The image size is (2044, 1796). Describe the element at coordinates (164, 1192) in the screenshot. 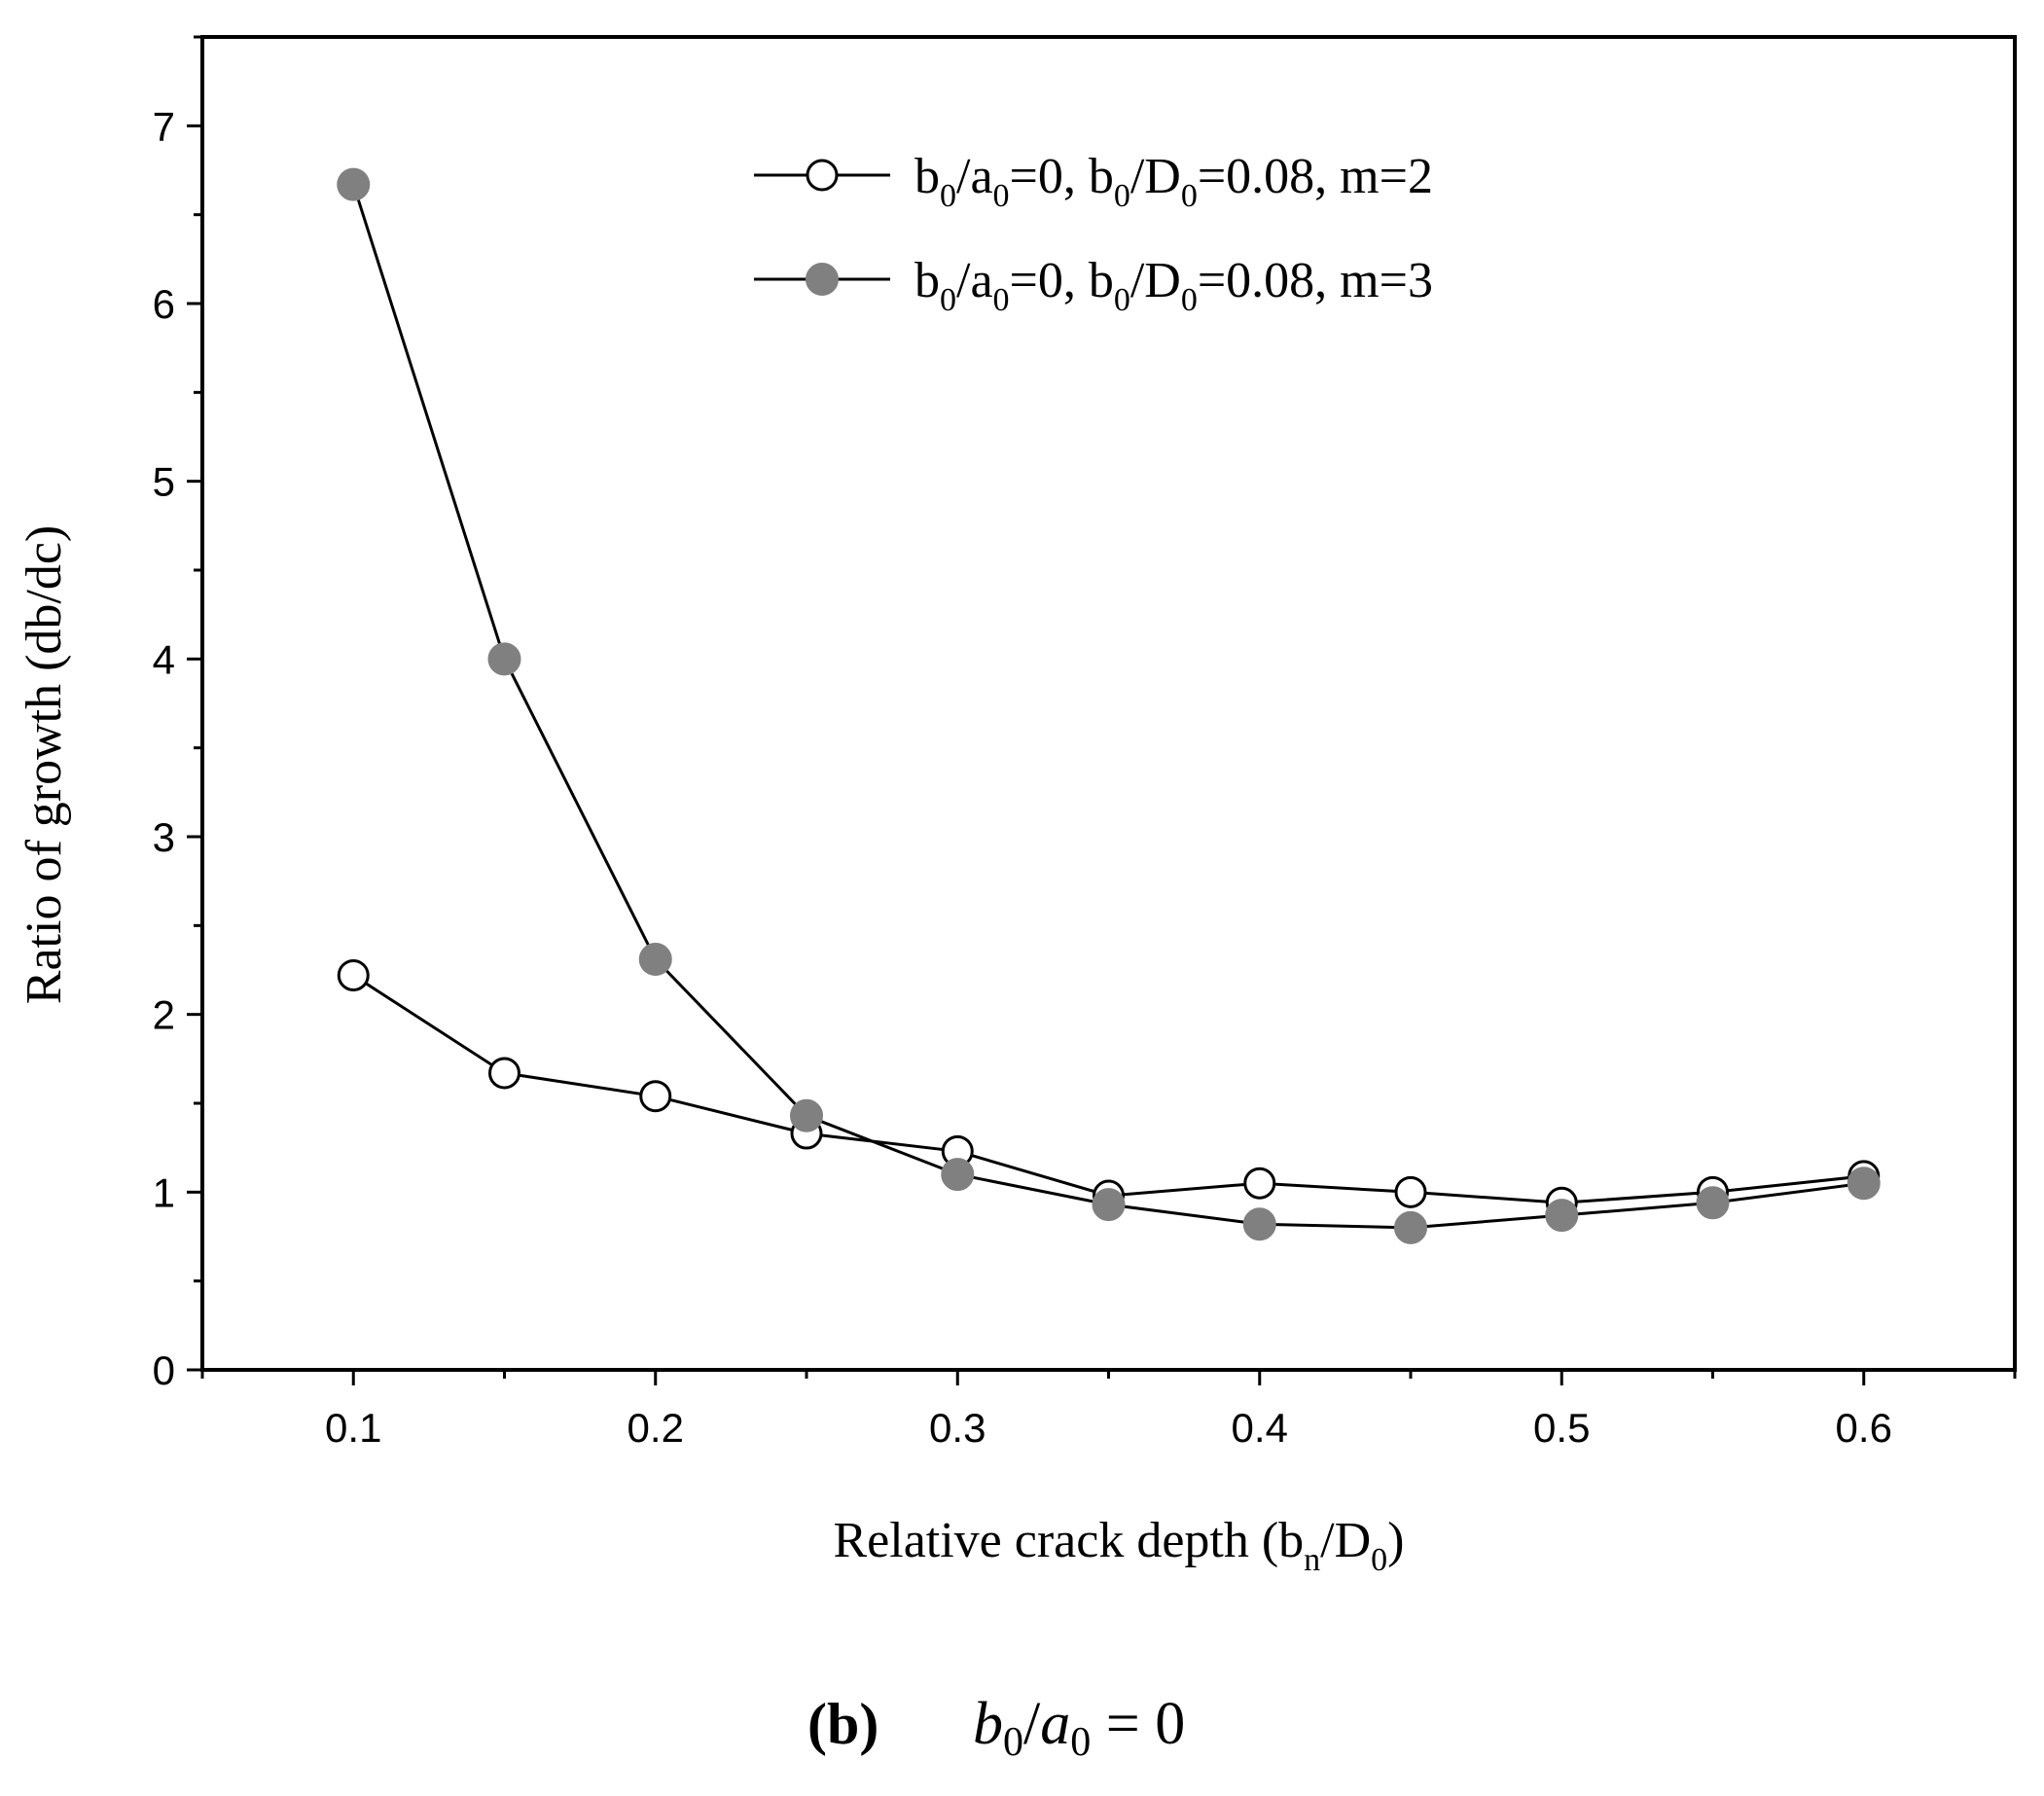

I see `y-tick-label: 1` at that location.